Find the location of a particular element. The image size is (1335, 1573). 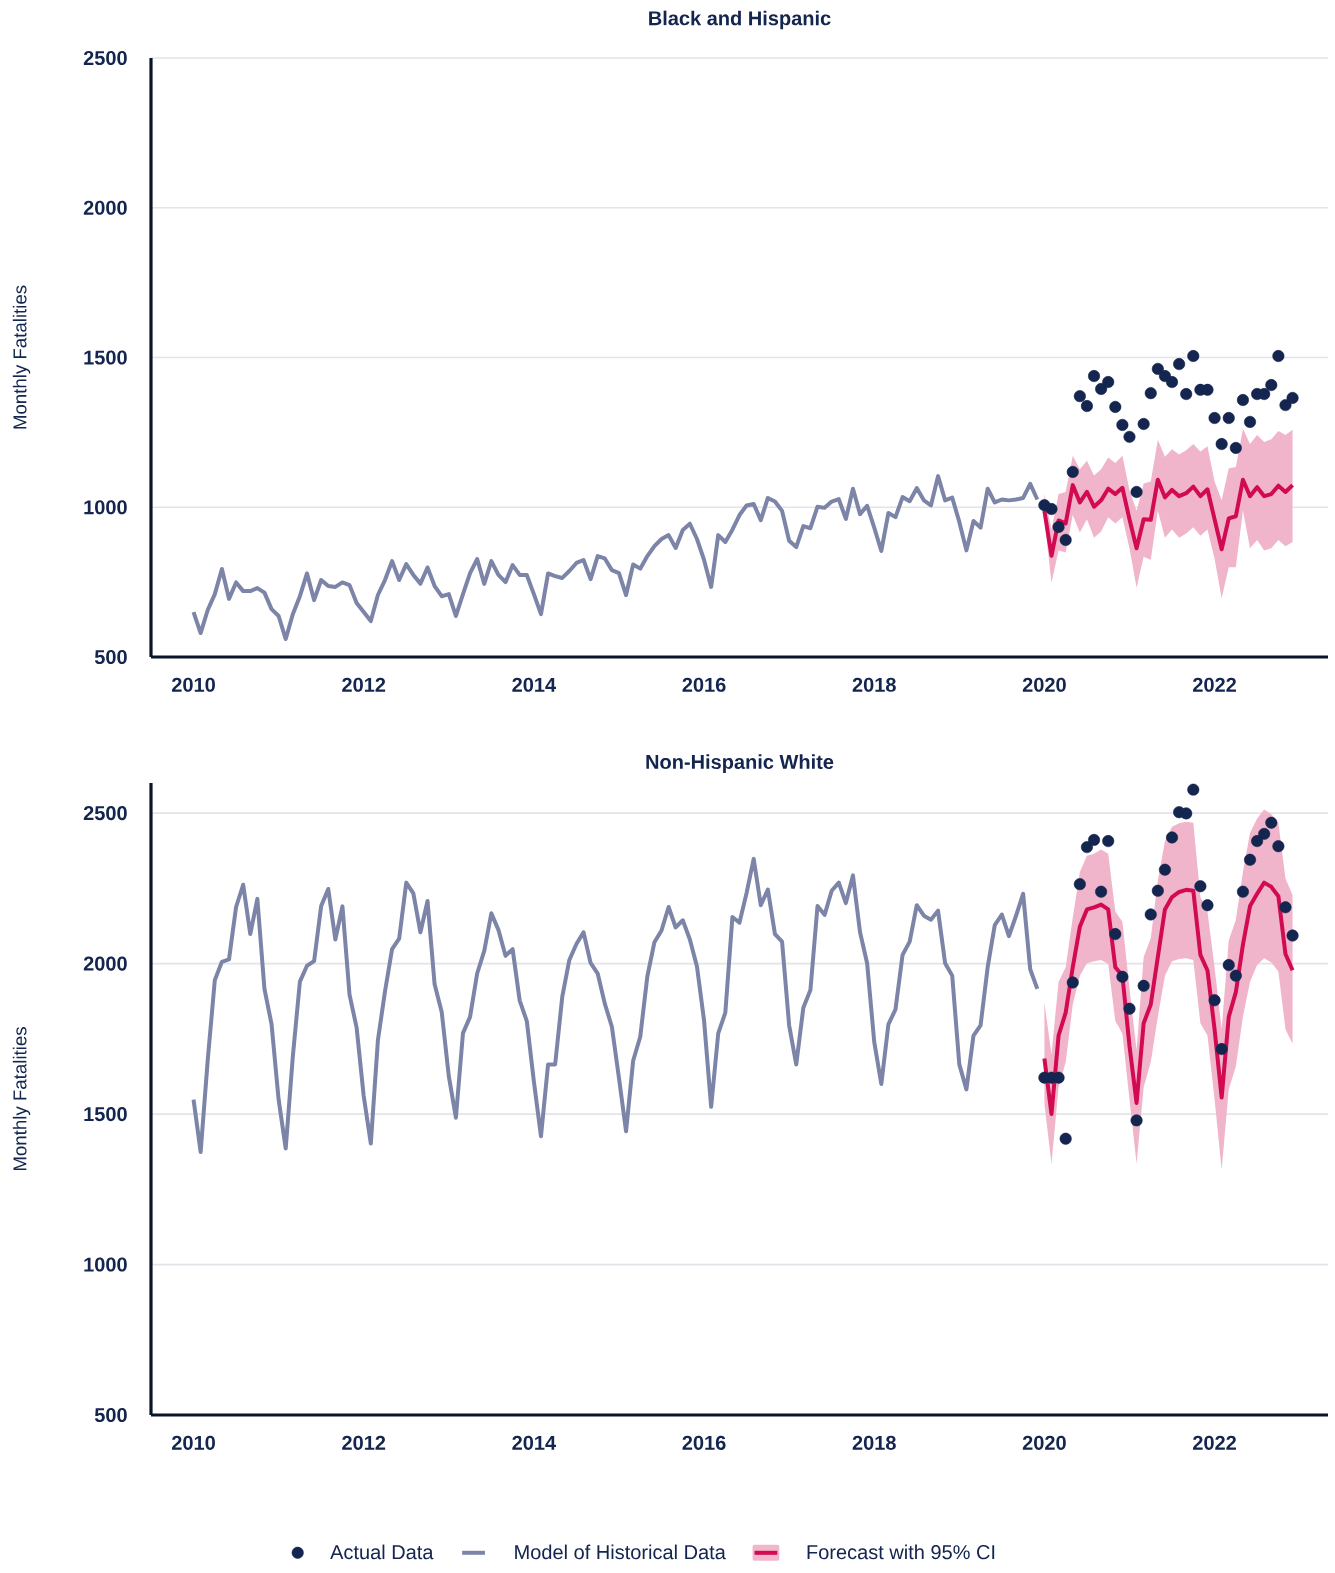

legend-label: Forecast with 95% CI is located at coordinates (901, 1552).